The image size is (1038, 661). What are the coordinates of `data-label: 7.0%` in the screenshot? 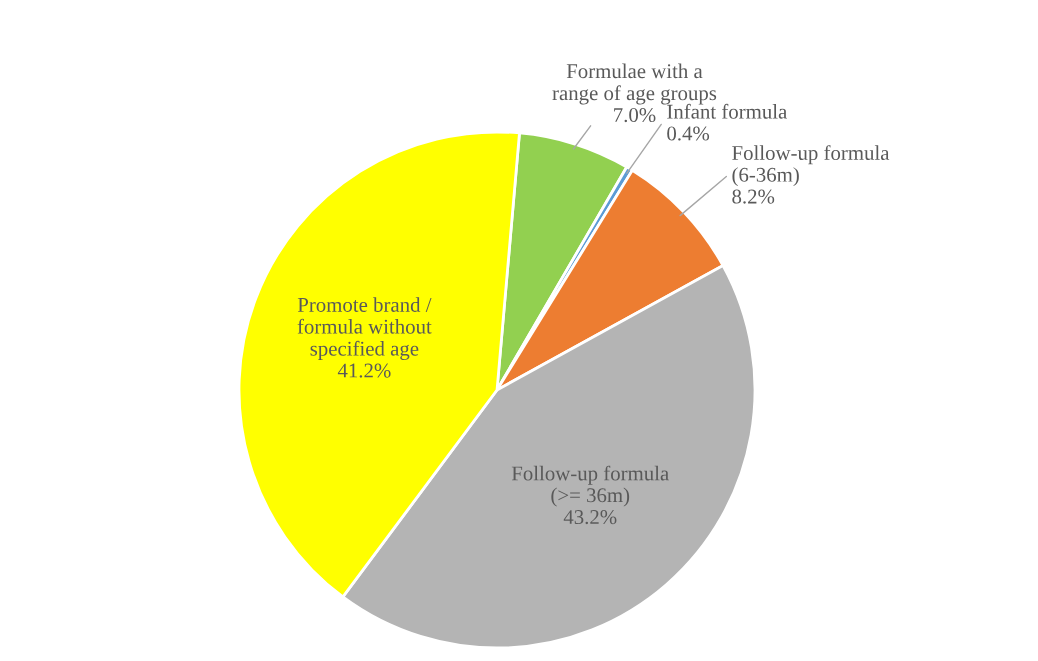 It's located at (635, 115).